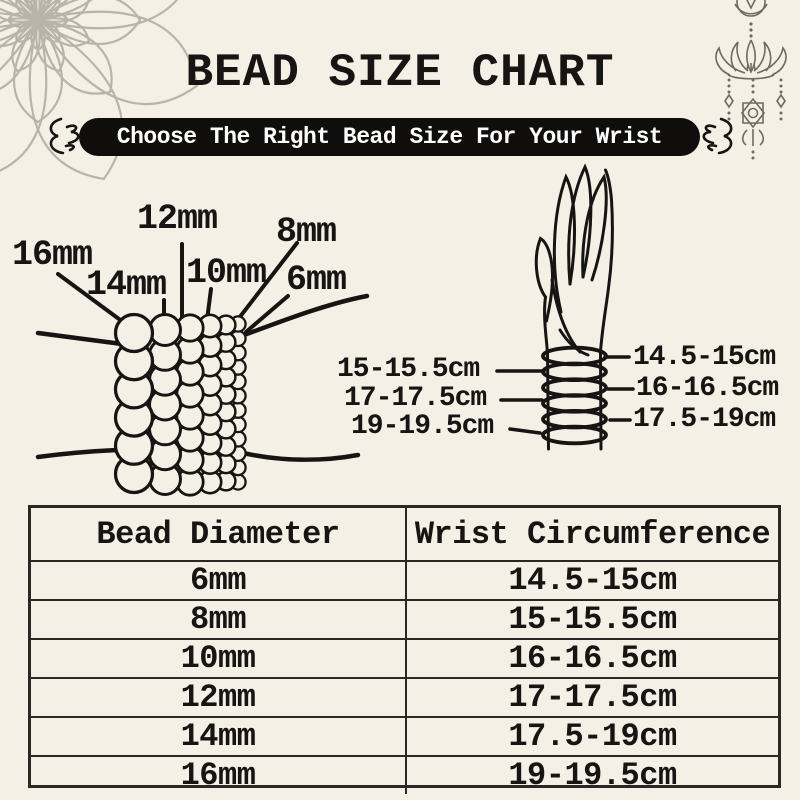 The height and width of the screenshot is (800, 800). I want to click on bead-size-label-16mm: 16mm, so click(52, 255).